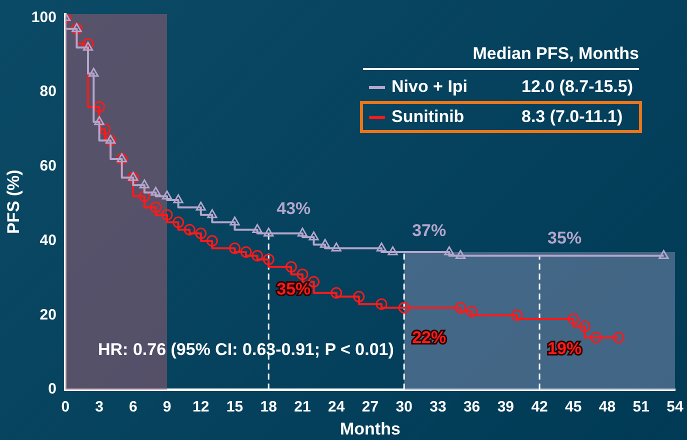 Image resolution: width=687 pixels, height=440 pixels. I want to click on y-tick-label: 0, so click(52, 389).